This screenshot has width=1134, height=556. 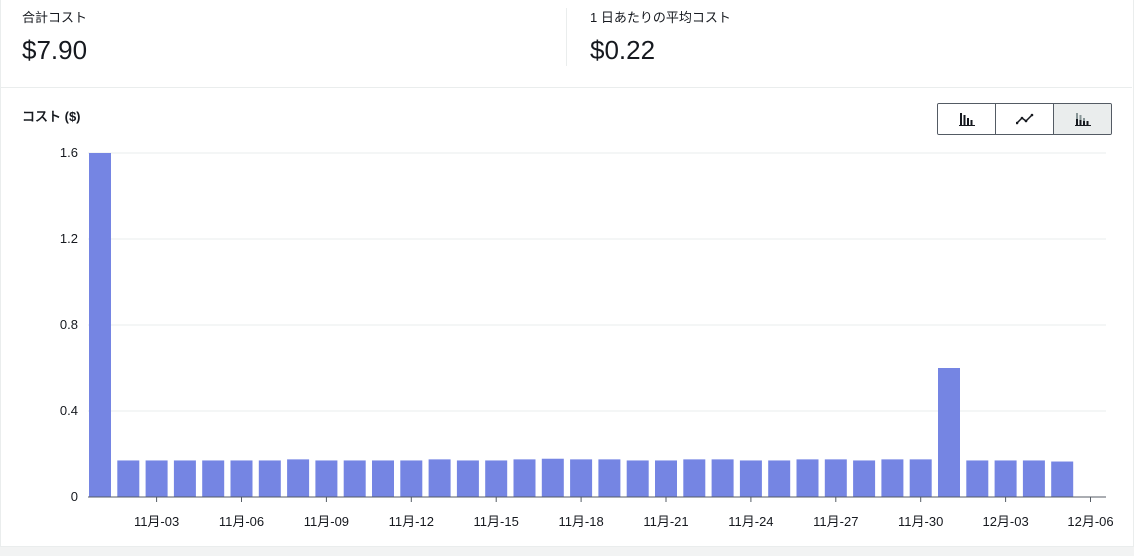 I want to click on stacked-bar-chart-button, so click(x=1082, y=119).